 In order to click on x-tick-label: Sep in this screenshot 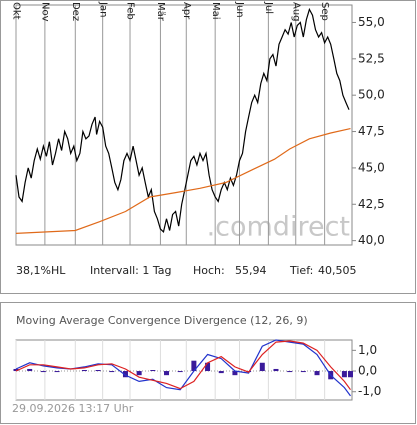, I will do `click(324, 11)`.